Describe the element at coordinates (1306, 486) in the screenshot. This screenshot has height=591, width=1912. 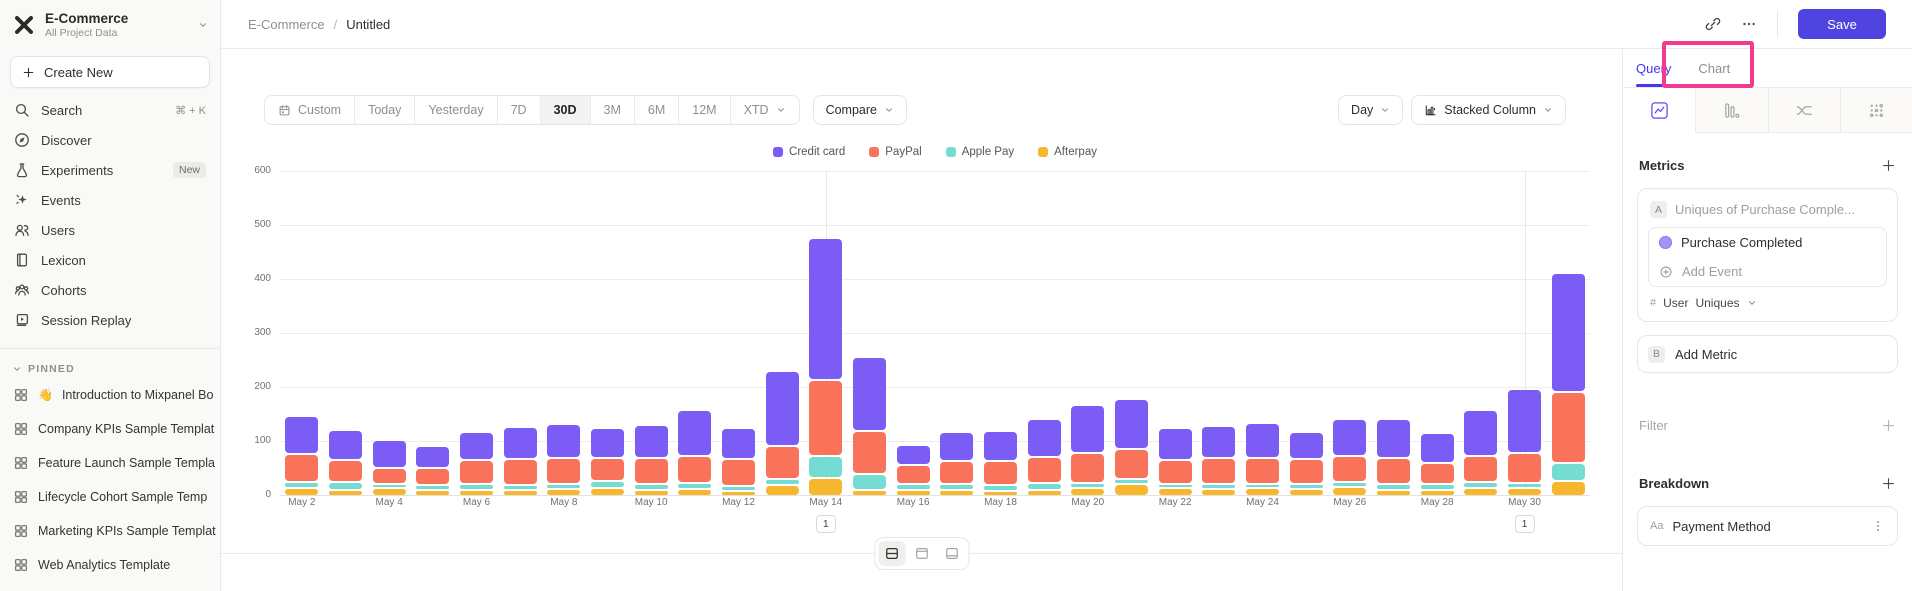
I see `segment-apple-pay` at that location.